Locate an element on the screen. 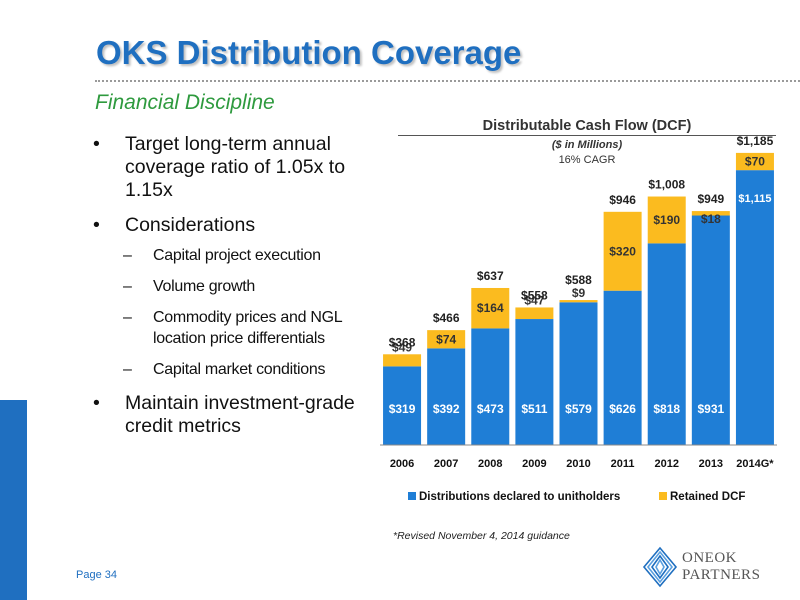  chart-annotation: 16% CAGR is located at coordinates (587, 160).